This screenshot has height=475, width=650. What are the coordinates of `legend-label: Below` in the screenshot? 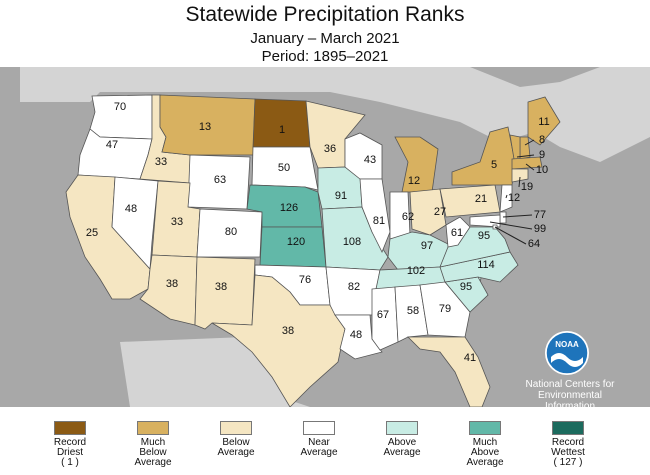 It's located at (153, 452).